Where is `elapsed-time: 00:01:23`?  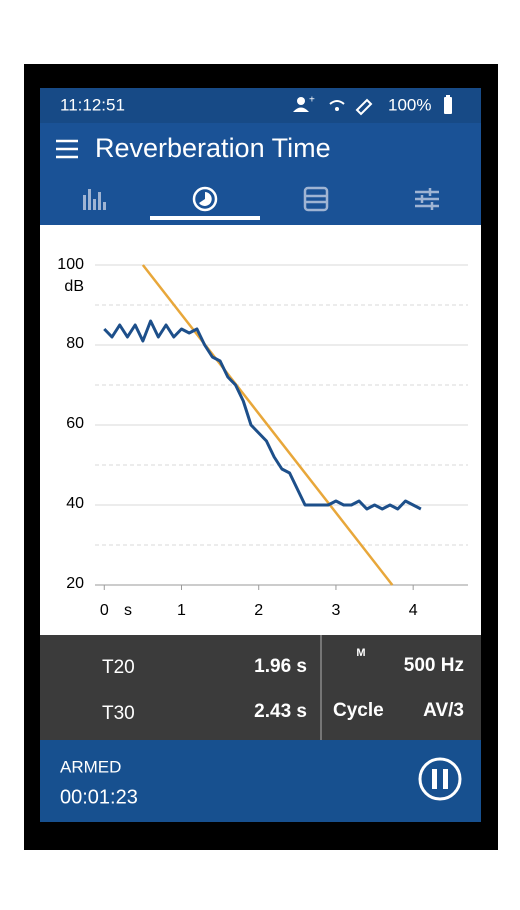 elapsed-time: 00:01:23 is located at coordinates (99, 797).